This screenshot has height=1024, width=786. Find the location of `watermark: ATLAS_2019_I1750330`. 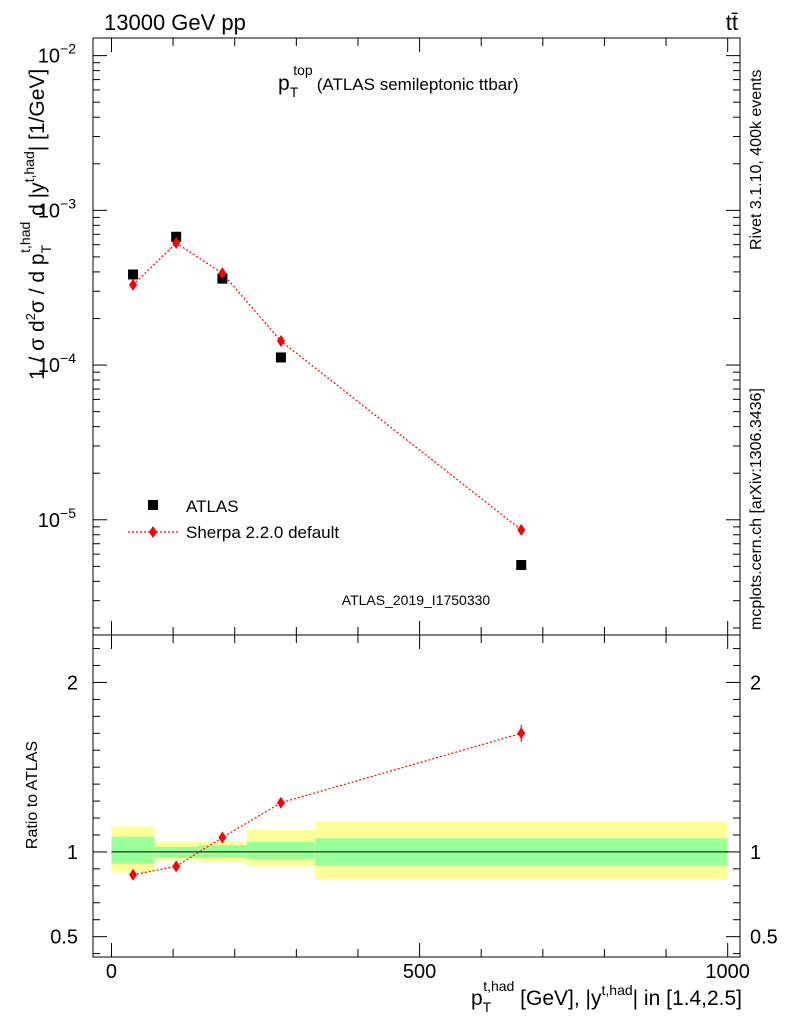

watermark: ATLAS_2019_I1750330 is located at coordinates (416, 600).